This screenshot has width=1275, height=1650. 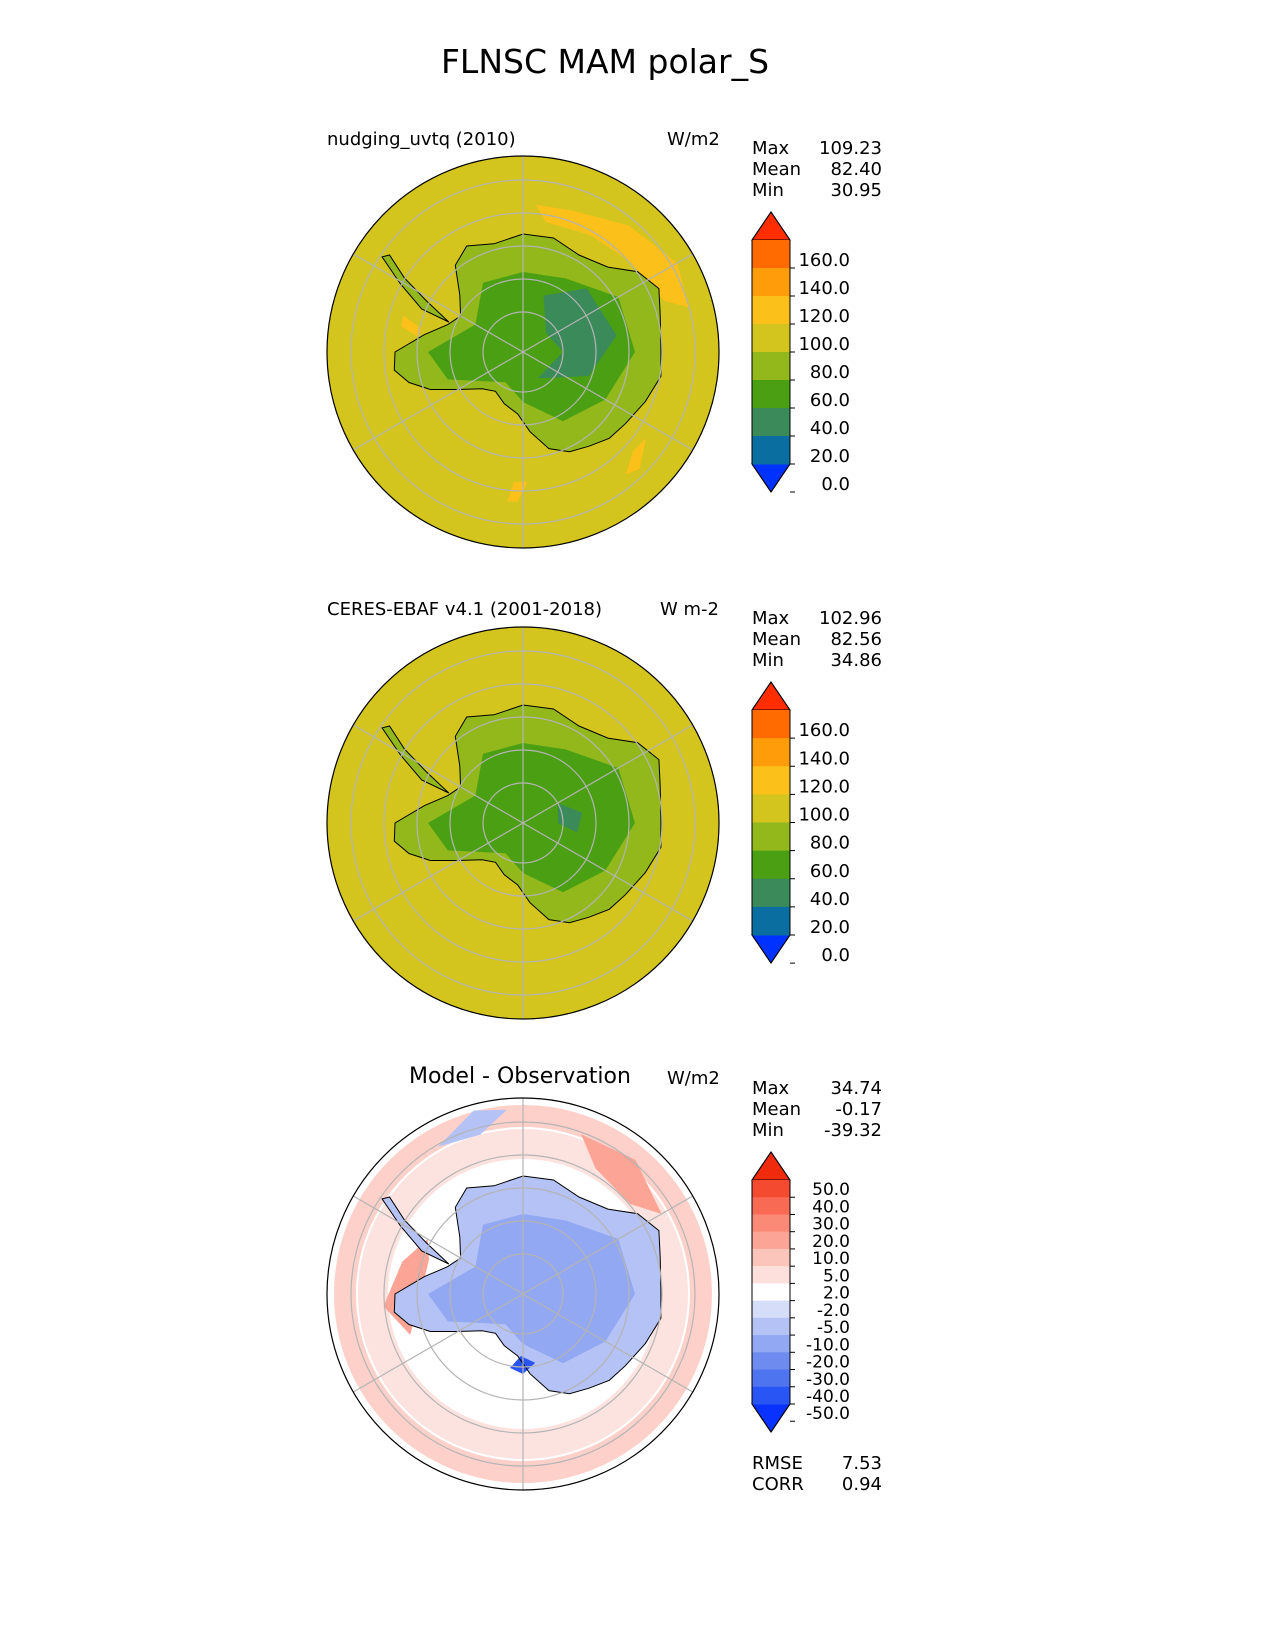 What do you see at coordinates (861, 1463) in the screenshot?
I see `metric-value: 7.53` at bounding box center [861, 1463].